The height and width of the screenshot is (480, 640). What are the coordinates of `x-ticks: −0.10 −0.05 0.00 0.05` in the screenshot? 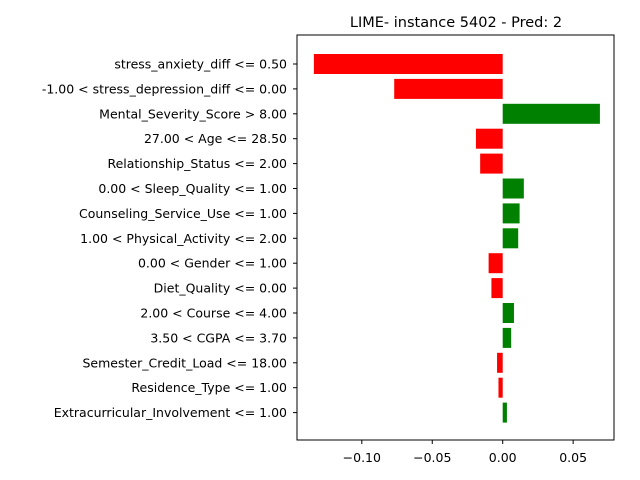 It's located at (465, 452).